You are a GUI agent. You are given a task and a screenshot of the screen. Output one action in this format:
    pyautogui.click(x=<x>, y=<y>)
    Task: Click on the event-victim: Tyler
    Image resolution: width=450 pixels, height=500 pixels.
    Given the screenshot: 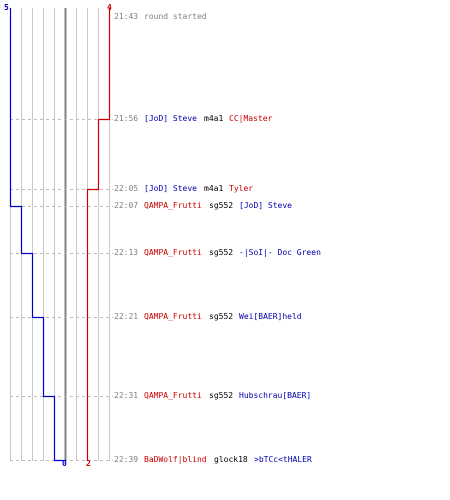 What is the action you would take?
    pyautogui.click(x=241, y=188)
    